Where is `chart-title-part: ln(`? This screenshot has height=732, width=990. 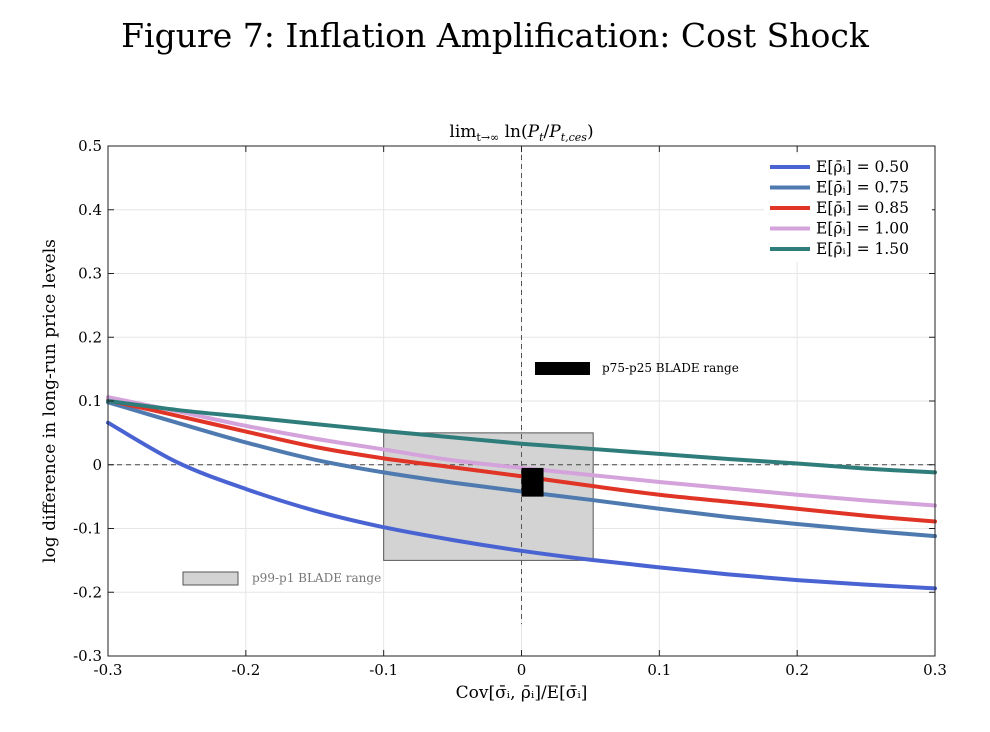 chart-title-part: ln( is located at coordinates (513, 132).